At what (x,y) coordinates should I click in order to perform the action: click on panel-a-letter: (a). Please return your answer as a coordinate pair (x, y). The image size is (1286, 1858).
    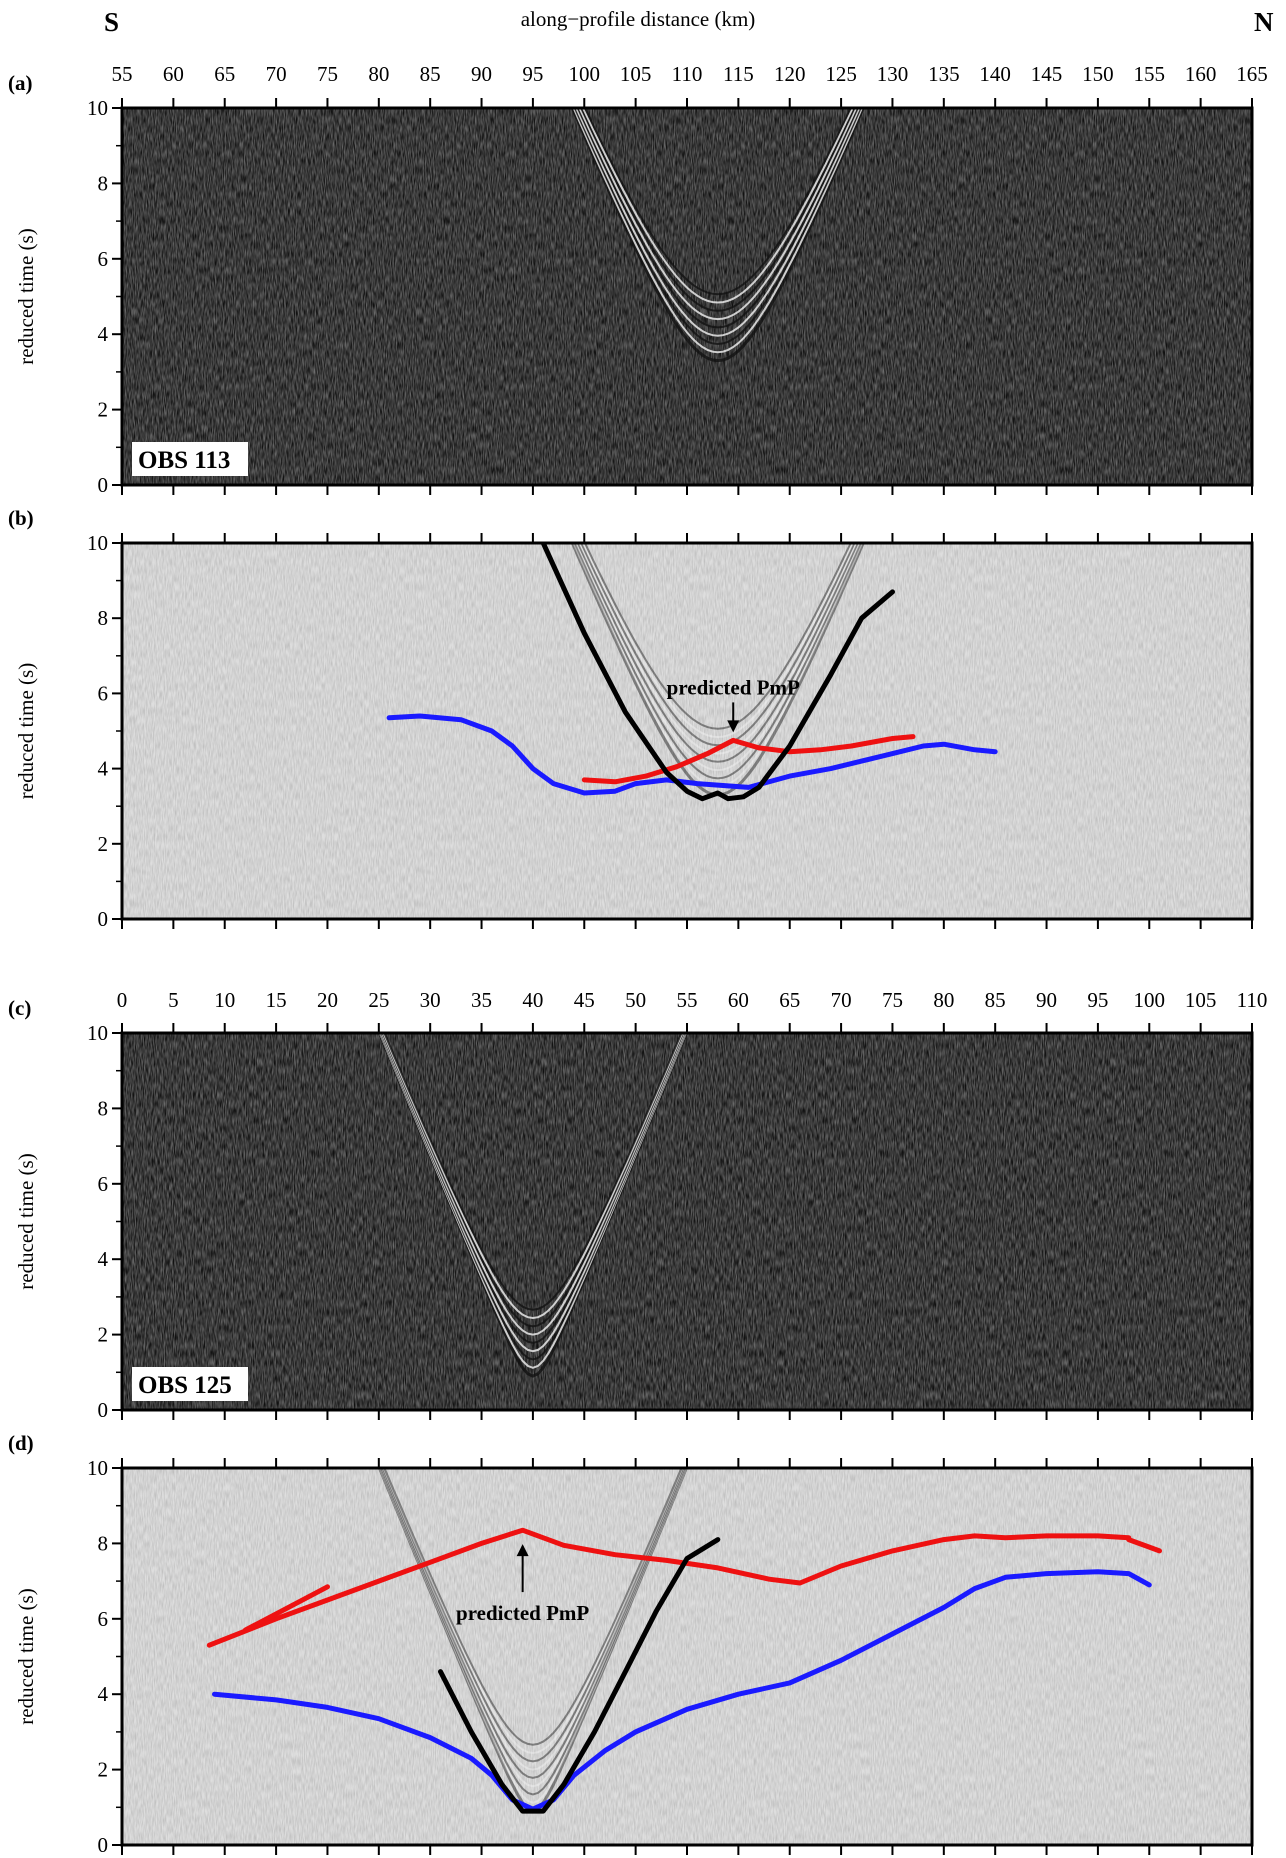
    Looking at the image, I should click on (20, 83).